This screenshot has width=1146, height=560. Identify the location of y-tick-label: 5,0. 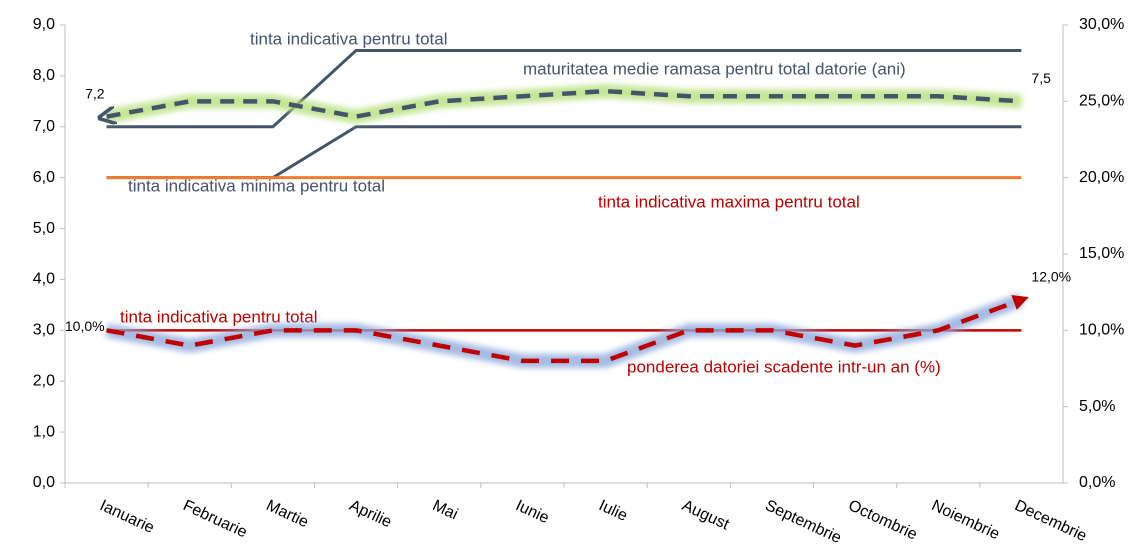
(44, 228).